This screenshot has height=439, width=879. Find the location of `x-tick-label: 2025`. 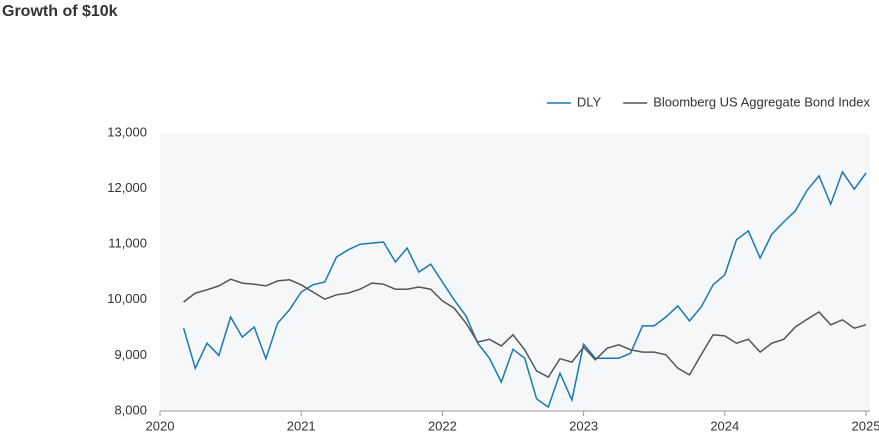

x-tick-label: 2025 is located at coordinates (865, 425).